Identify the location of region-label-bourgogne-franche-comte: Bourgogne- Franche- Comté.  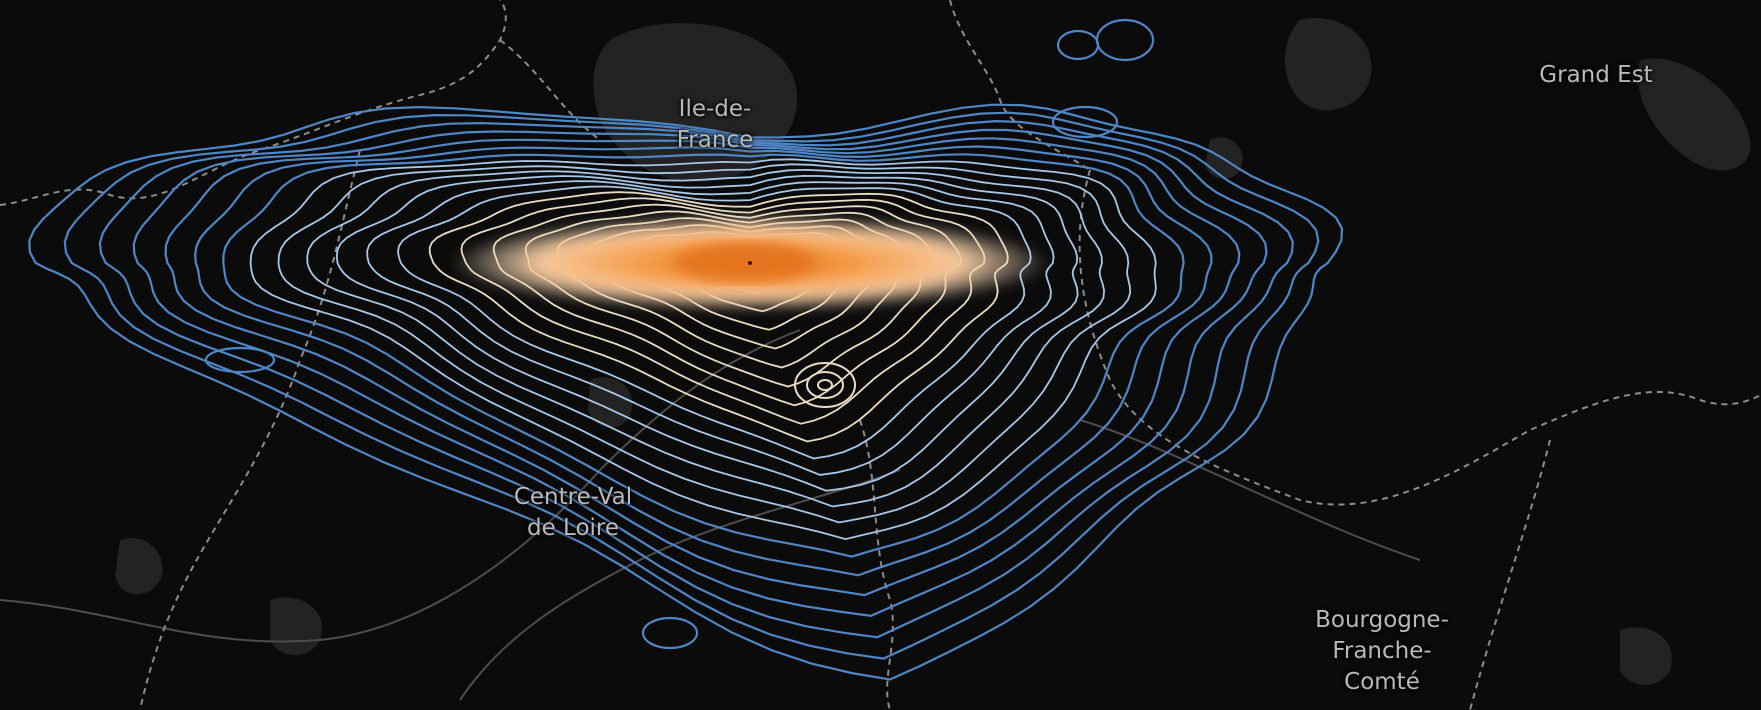
(1382, 651).